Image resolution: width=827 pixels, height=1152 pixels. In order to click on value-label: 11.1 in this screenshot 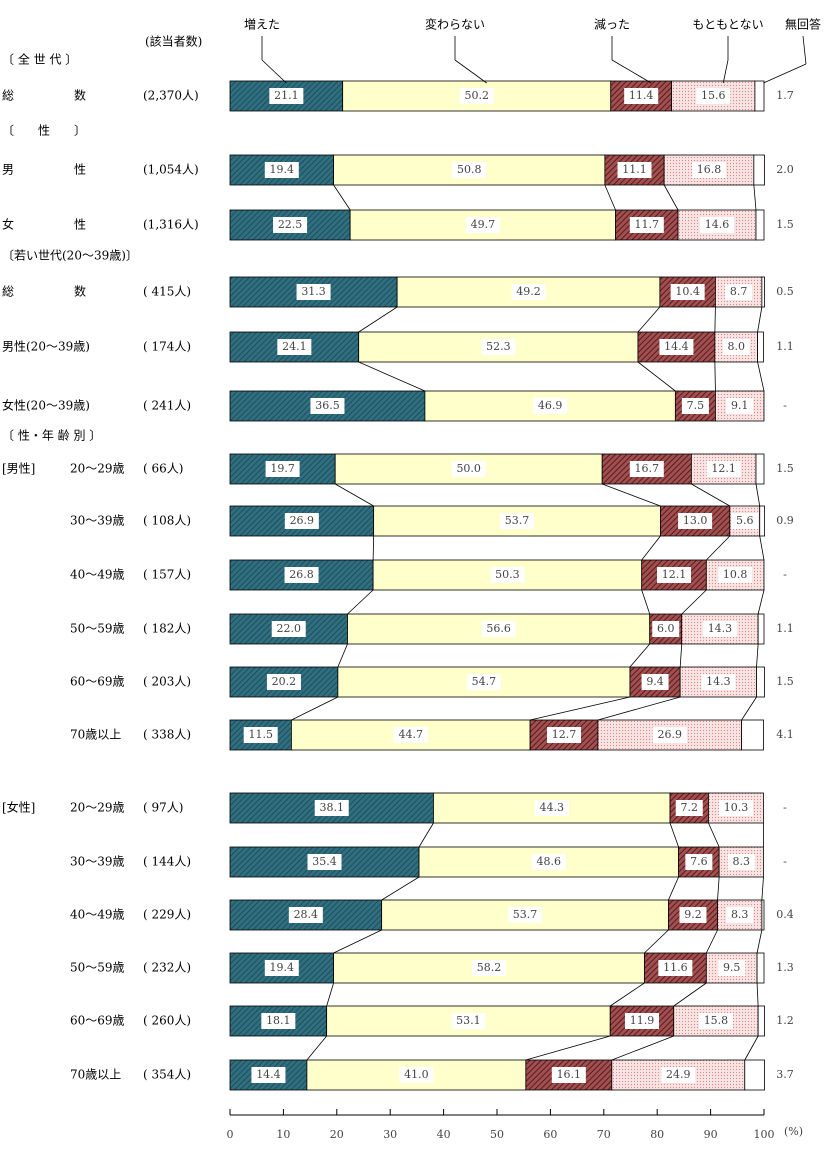, I will do `click(634, 169)`.